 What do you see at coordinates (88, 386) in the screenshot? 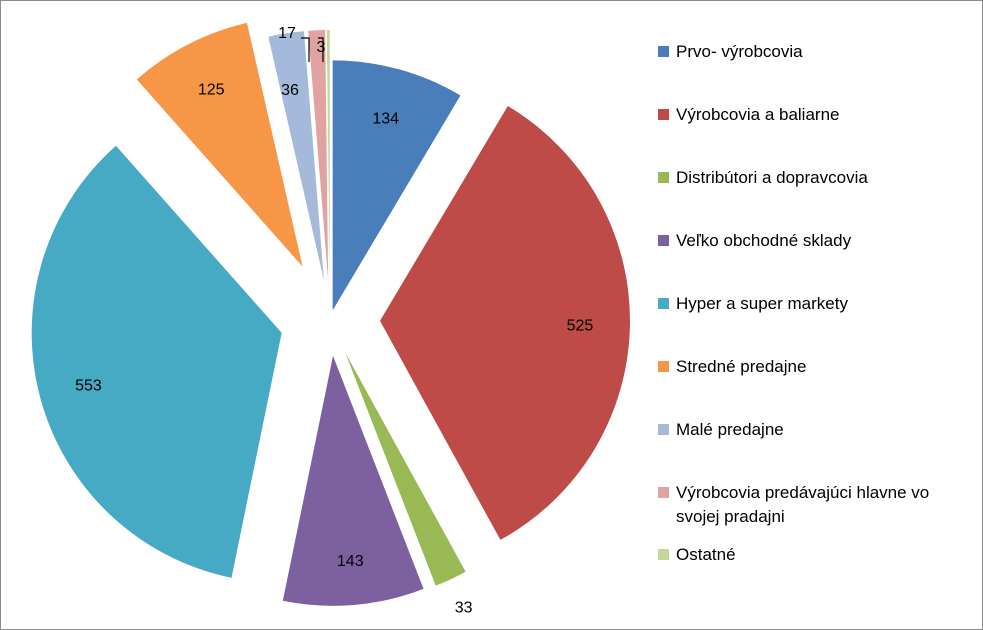
I see `data-label-5: 553` at bounding box center [88, 386].